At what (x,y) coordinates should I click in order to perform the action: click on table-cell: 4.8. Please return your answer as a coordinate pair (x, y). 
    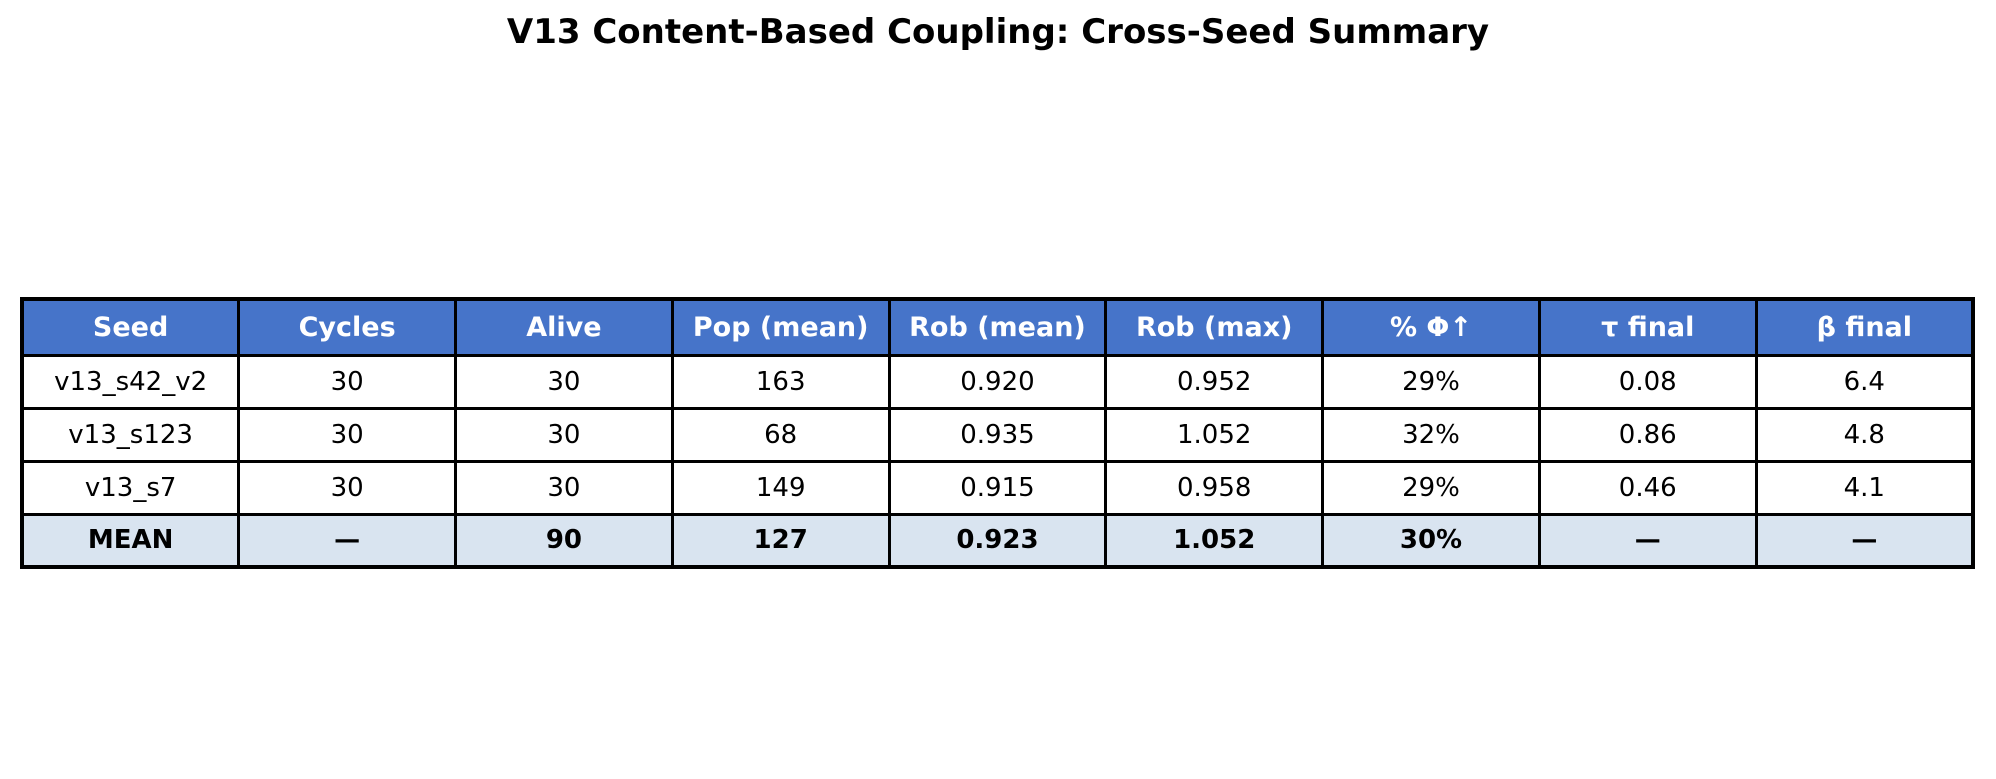
    Looking at the image, I should click on (1864, 434).